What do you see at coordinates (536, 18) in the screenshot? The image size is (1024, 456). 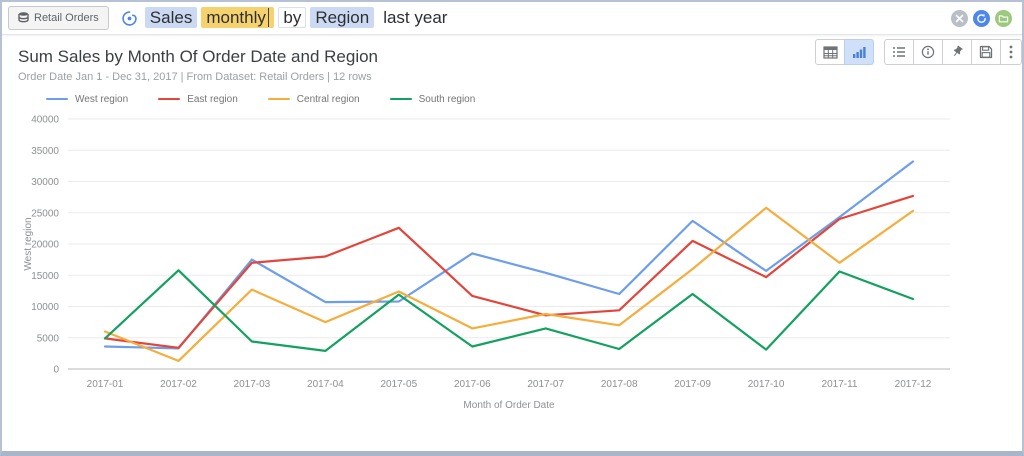 I see `query-input: Sales monthly by Region last year` at bounding box center [536, 18].